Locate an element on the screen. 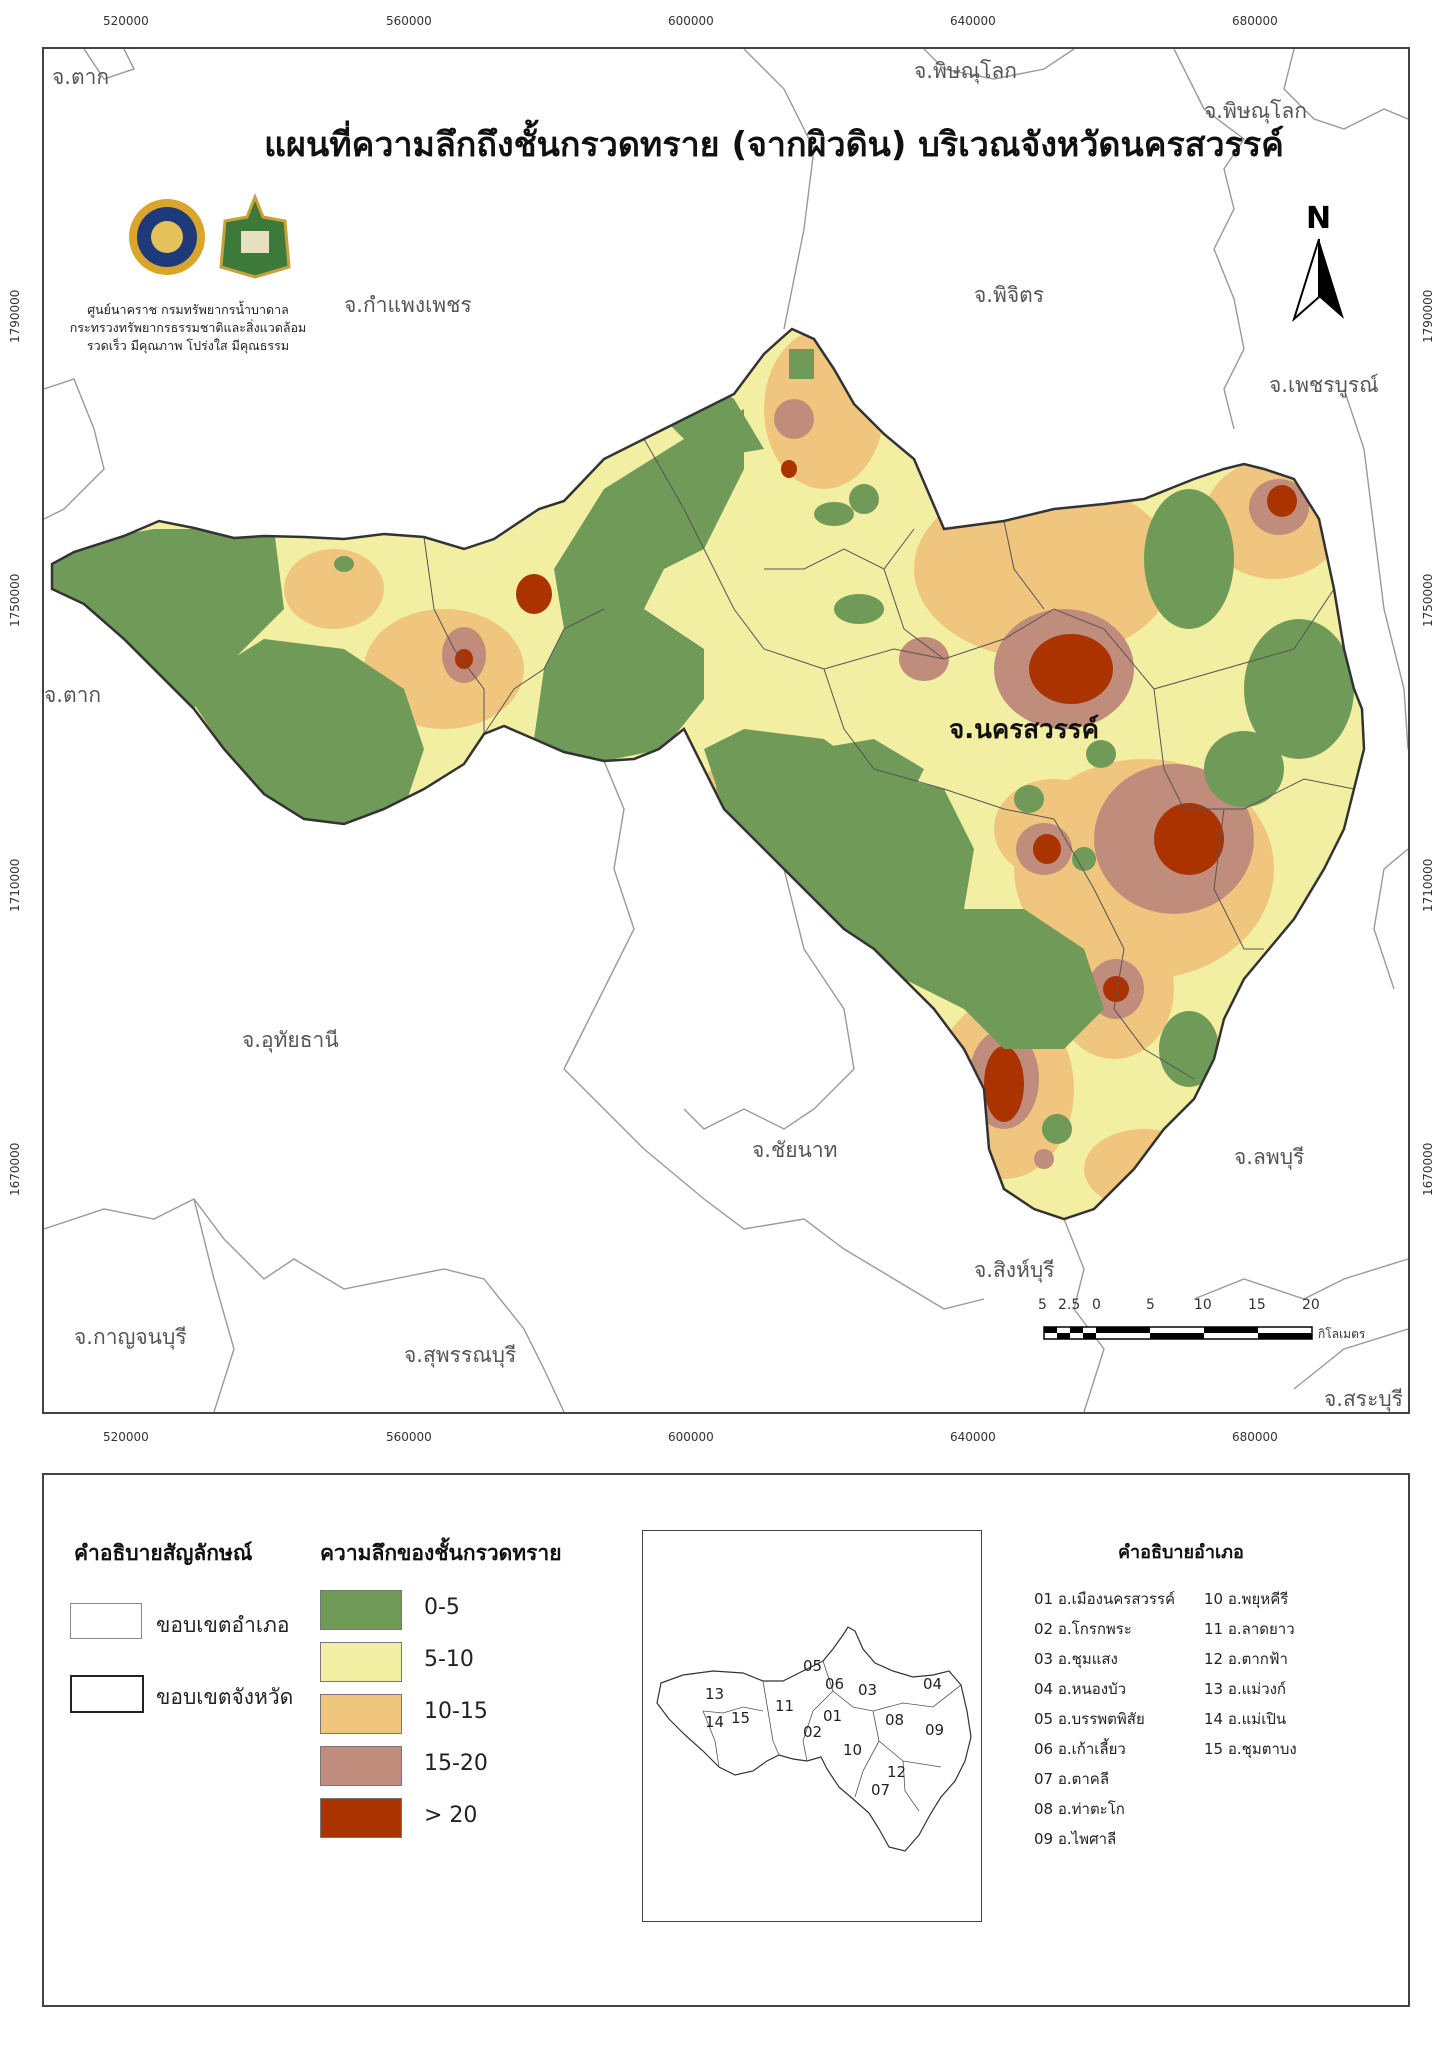 This screenshot has width=1449, height=2048. legend-symbol-title: คำอธิบายสัญลักษณ์ is located at coordinates (163, 1553).